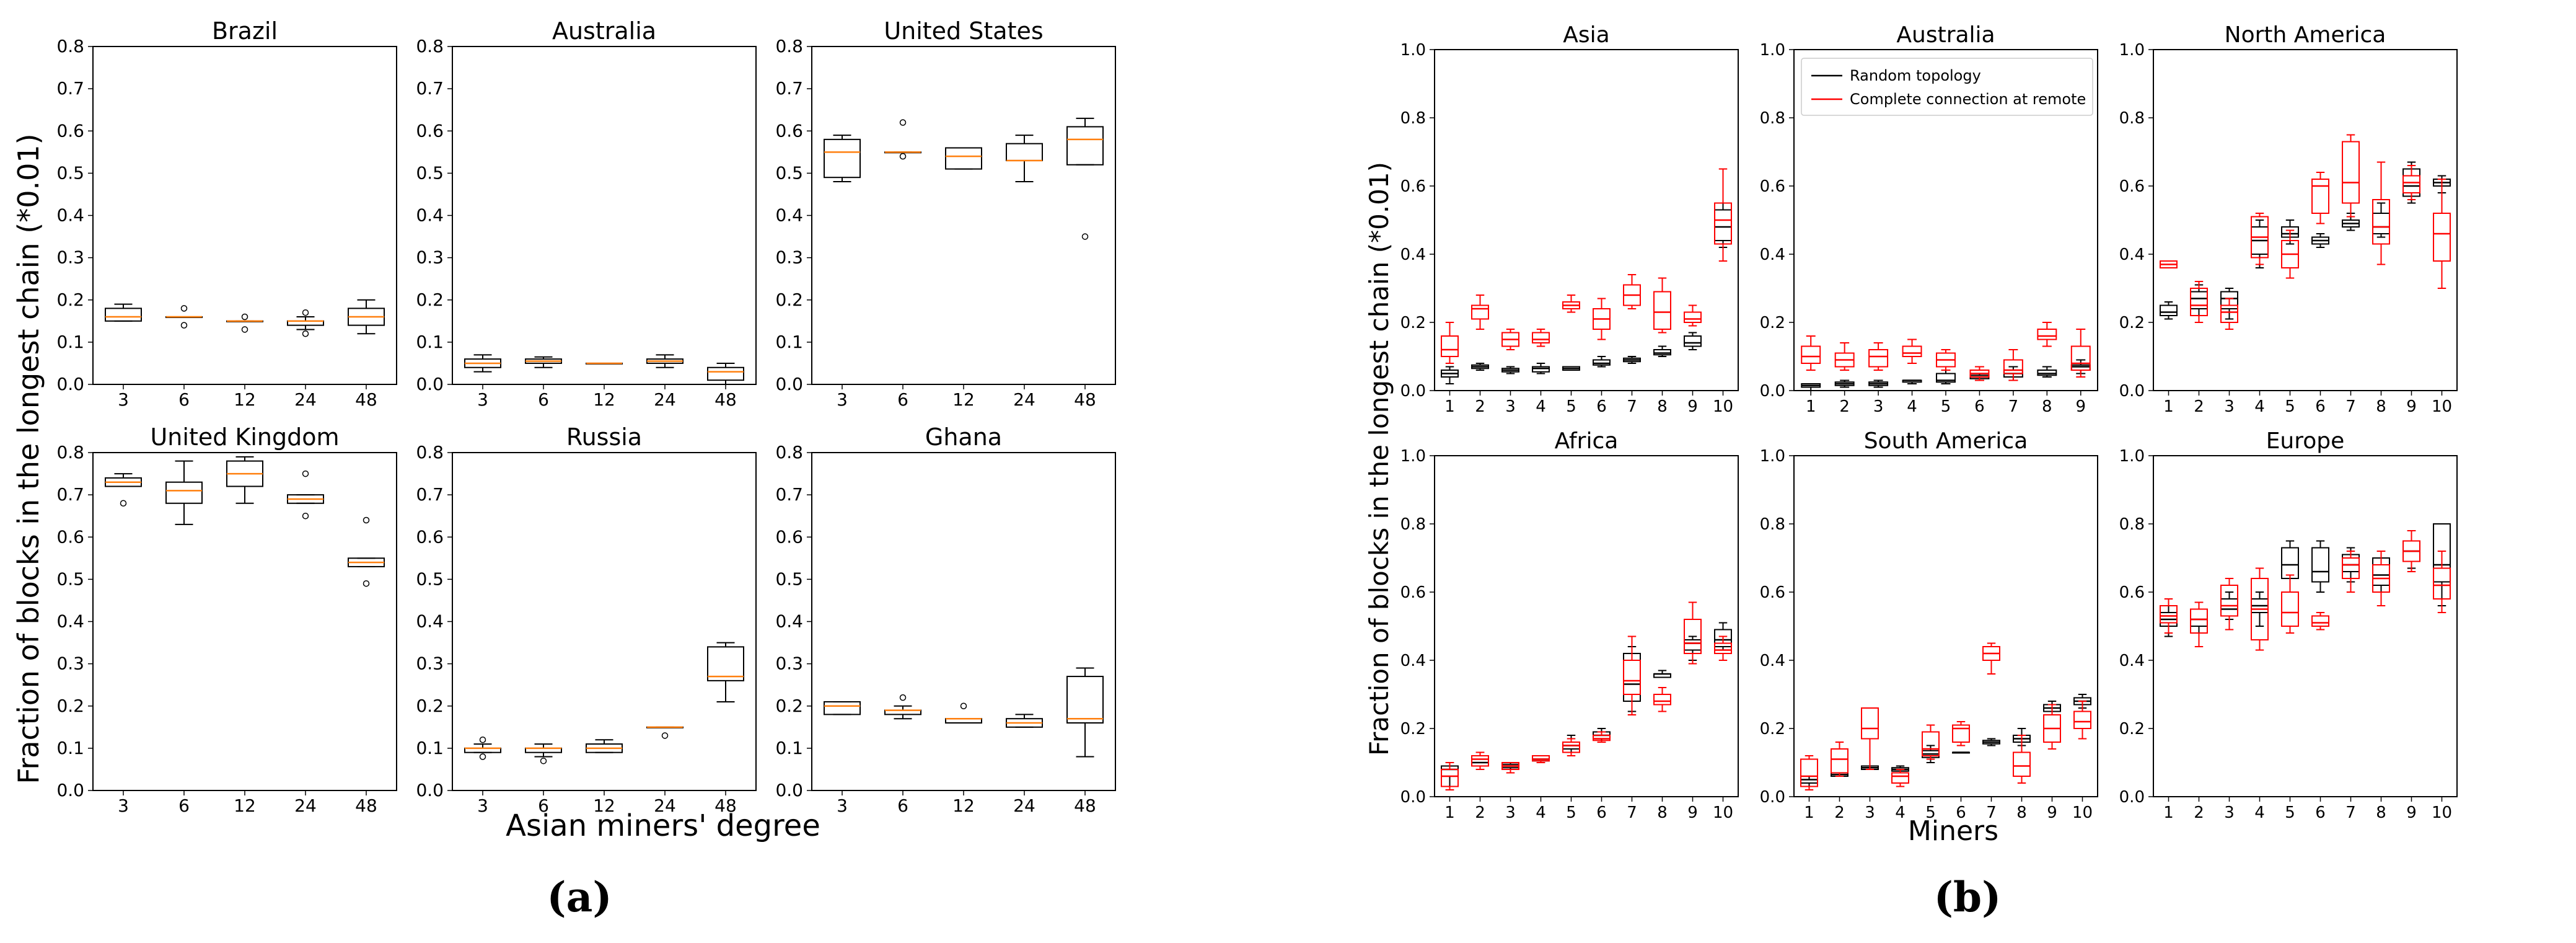  I want to click on panel-b-5: Europe 0.0 0.2 0.4 0.6 0.8 1.0 1 2 3 4 5 6 7 8 9 10, so click(2288, 625).